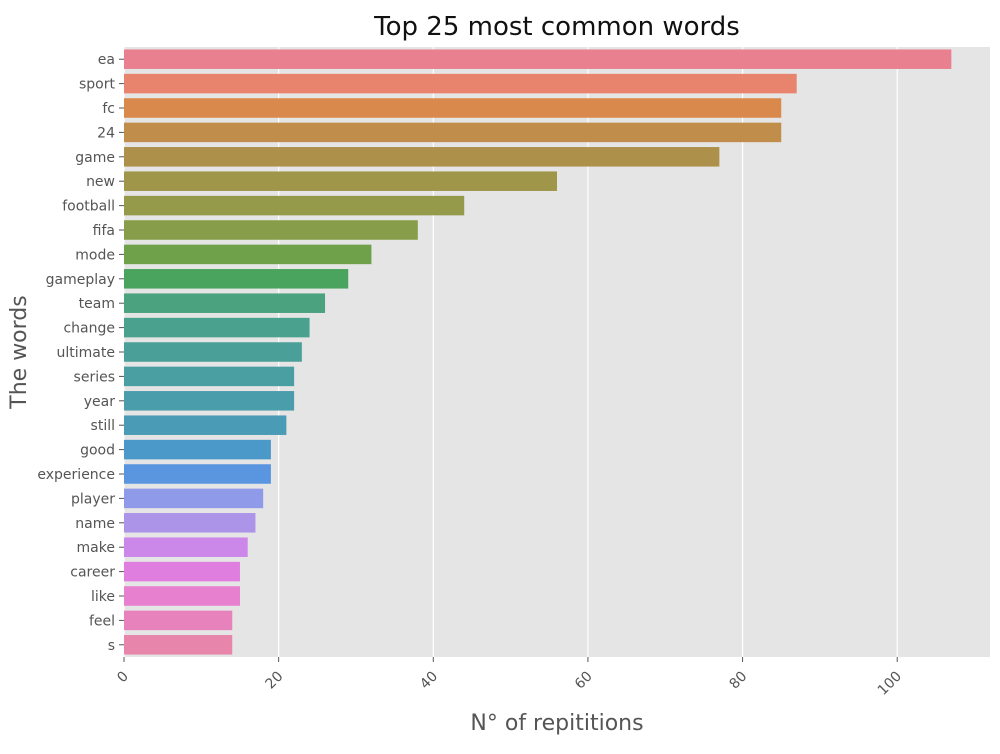 This screenshot has width=1000, height=754. Describe the element at coordinates (197, 449) in the screenshot. I see `bar-good` at that location.